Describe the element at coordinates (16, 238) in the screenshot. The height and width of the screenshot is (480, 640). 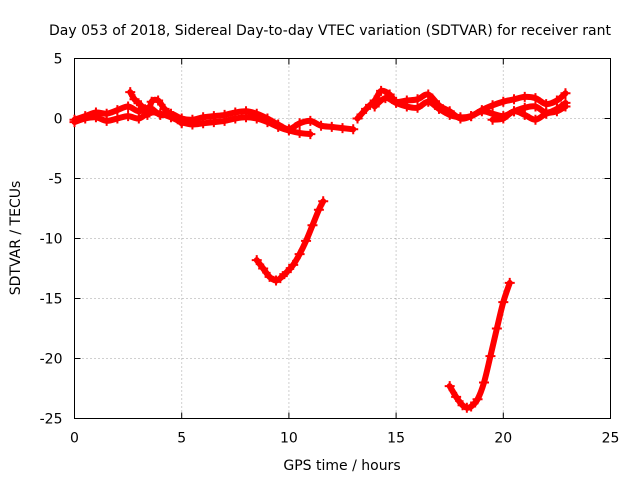
I see `y-axis-label: SDTVAR / TECUs` at that location.